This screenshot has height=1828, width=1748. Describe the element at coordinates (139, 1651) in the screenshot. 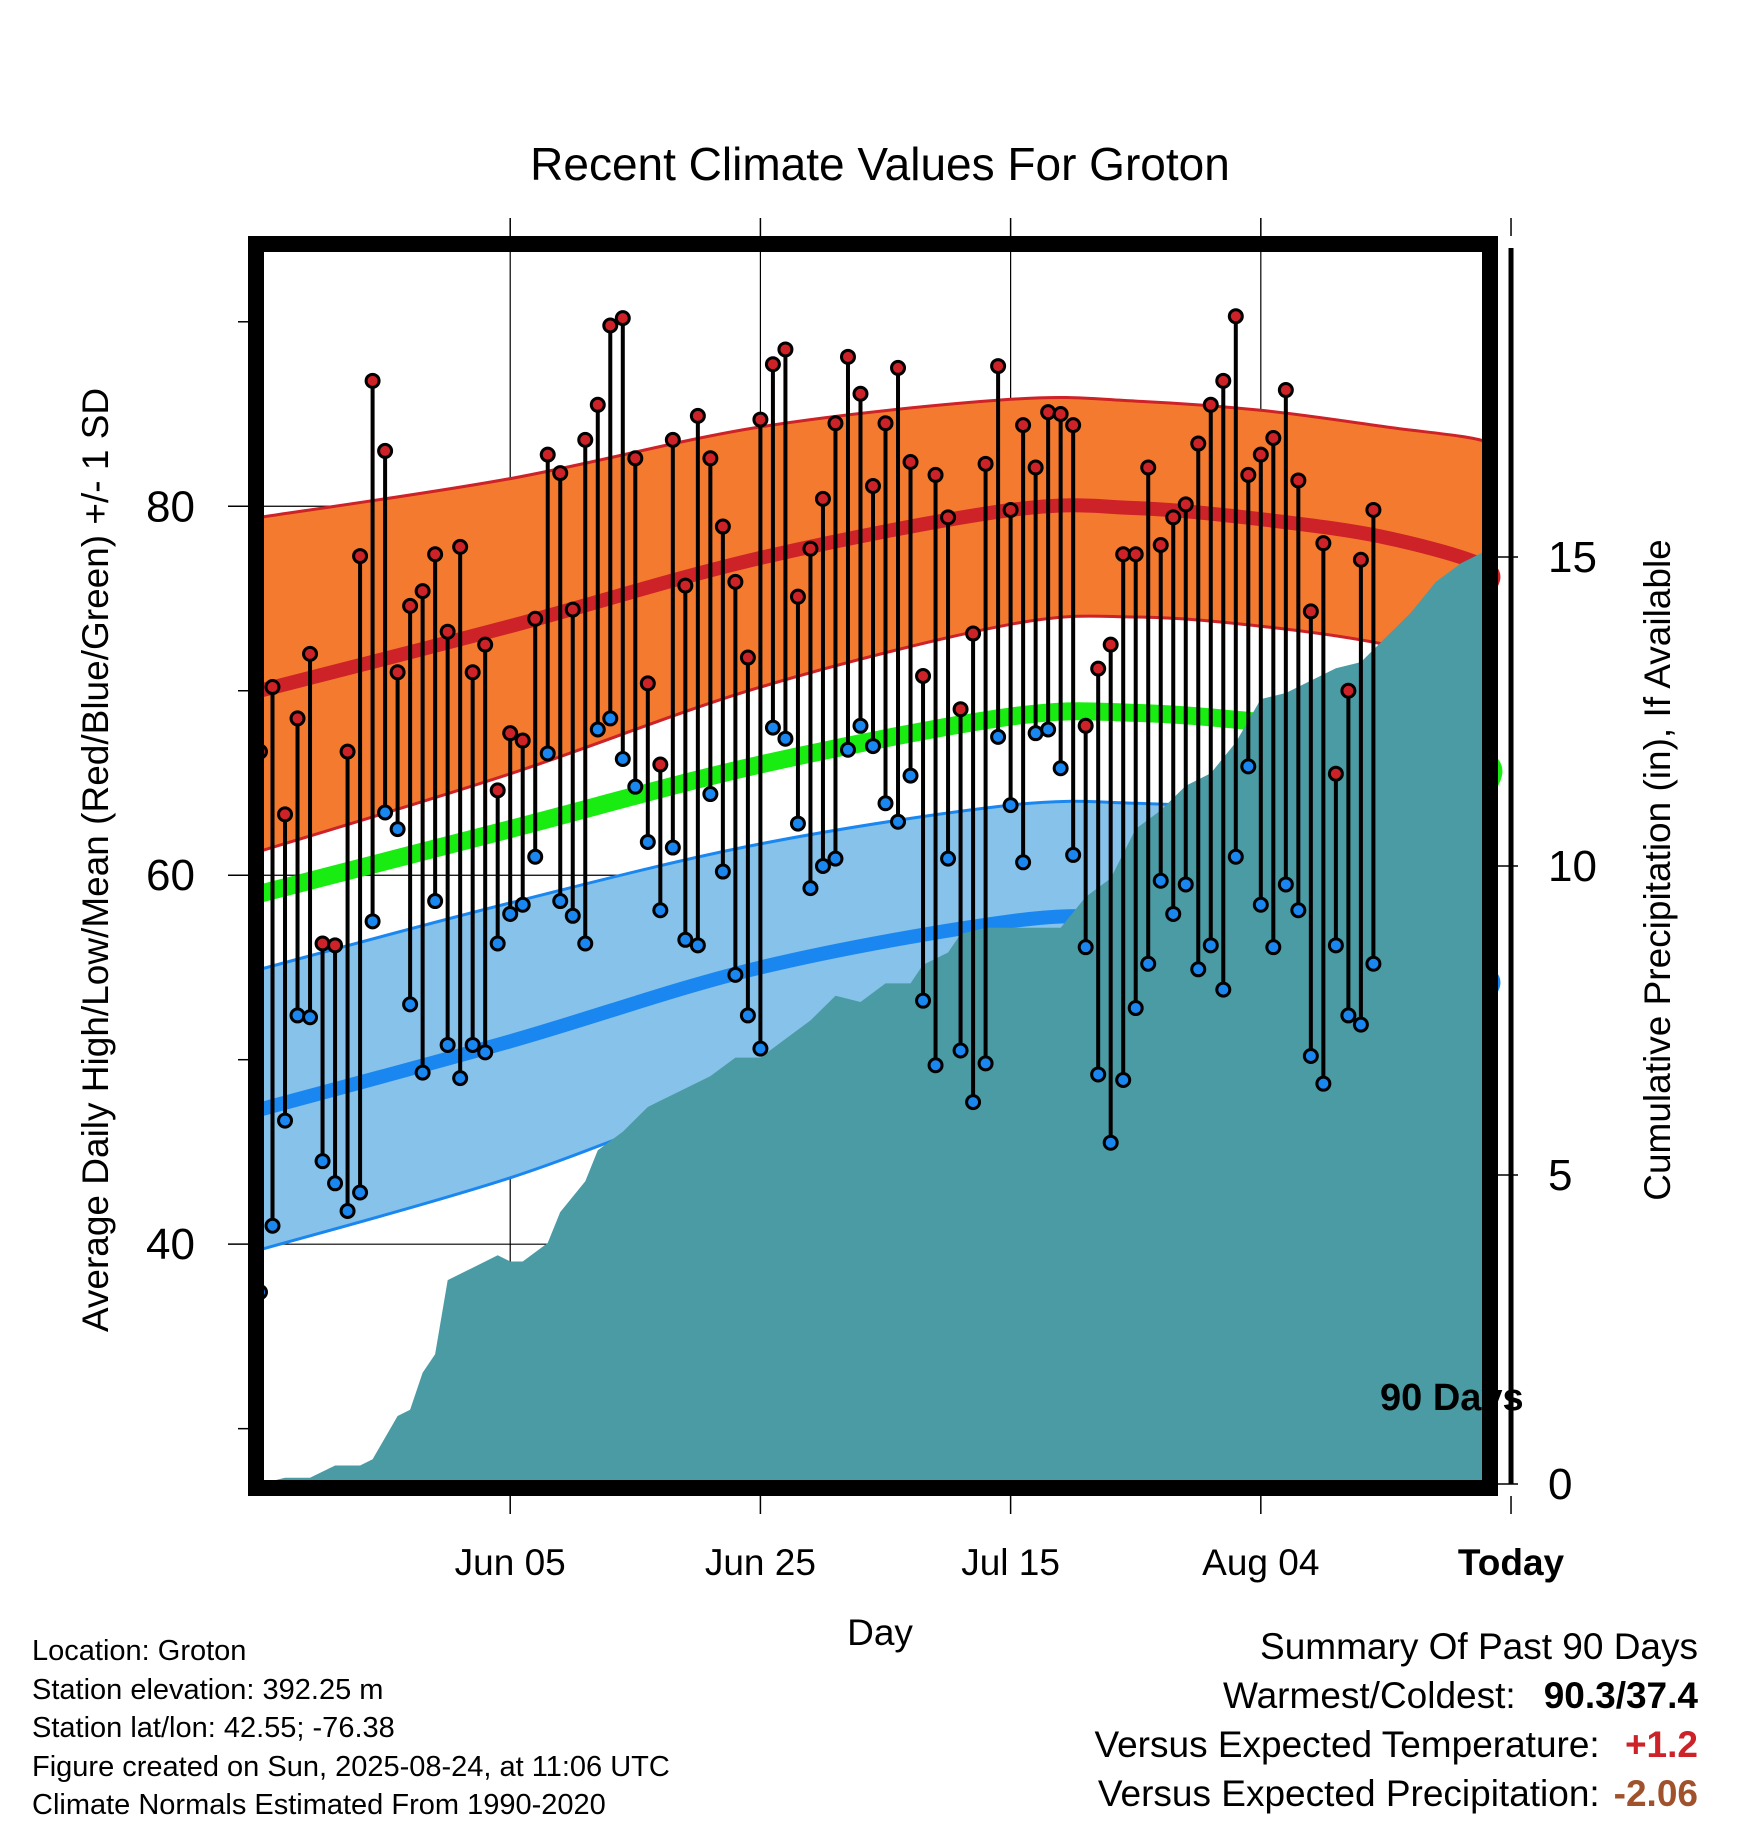

I see `location-text: Location: Groton` at that location.